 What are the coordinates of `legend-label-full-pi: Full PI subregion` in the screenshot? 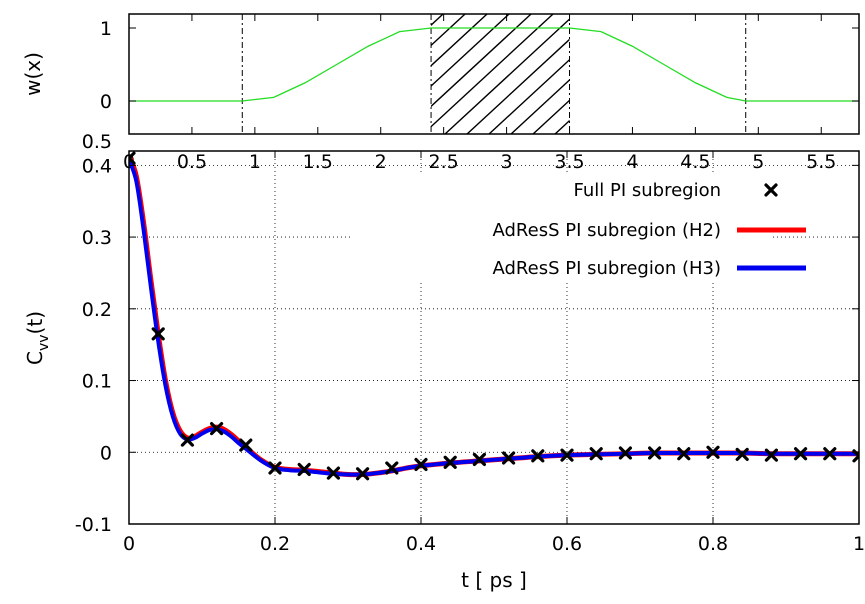 It's located at (647, 190).